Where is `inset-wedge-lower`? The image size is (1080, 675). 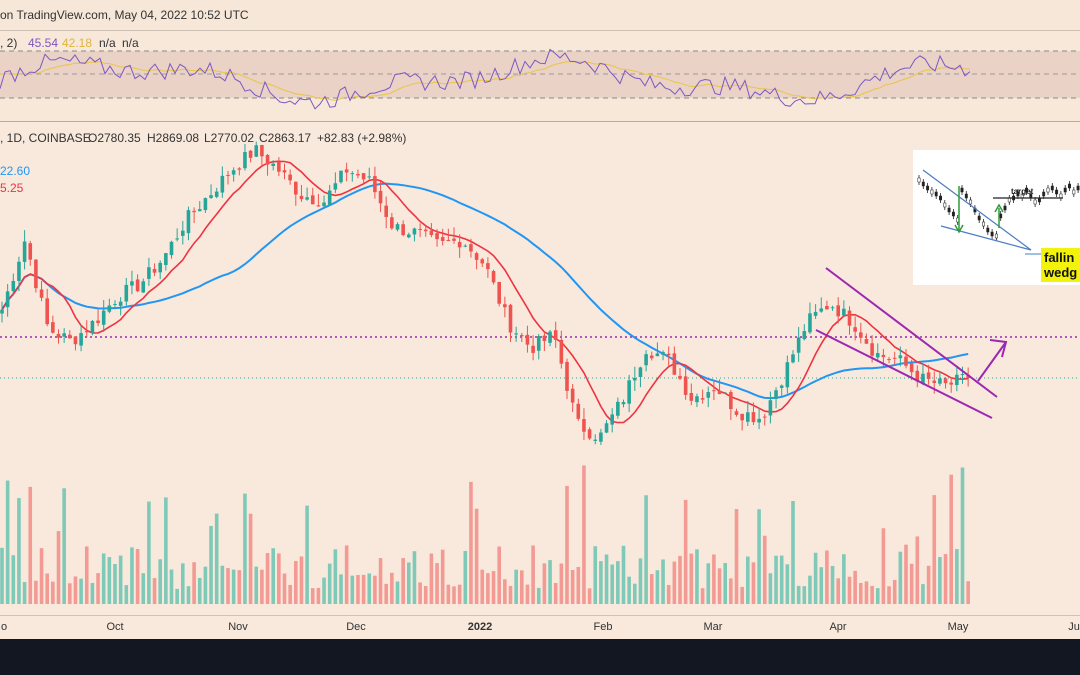 inset-wedge-lower is located at coordinates (986, 238).